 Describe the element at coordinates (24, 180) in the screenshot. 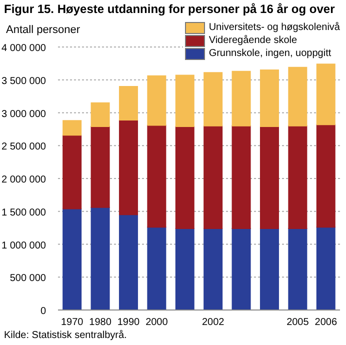

I see `y-tick-label: 2 000 000` at that location.